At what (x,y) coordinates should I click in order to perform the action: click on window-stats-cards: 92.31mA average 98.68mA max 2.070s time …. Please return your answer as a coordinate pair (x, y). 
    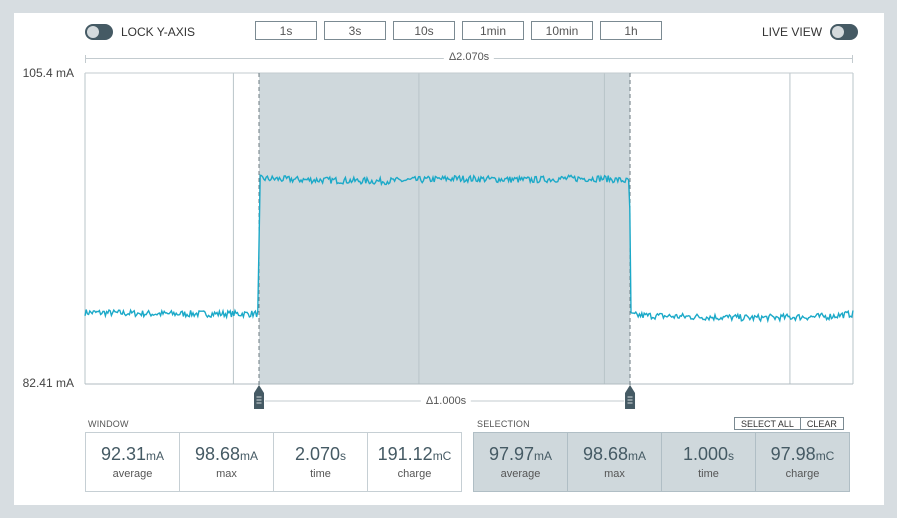
    Looking at the image, I should click on (273, 462).